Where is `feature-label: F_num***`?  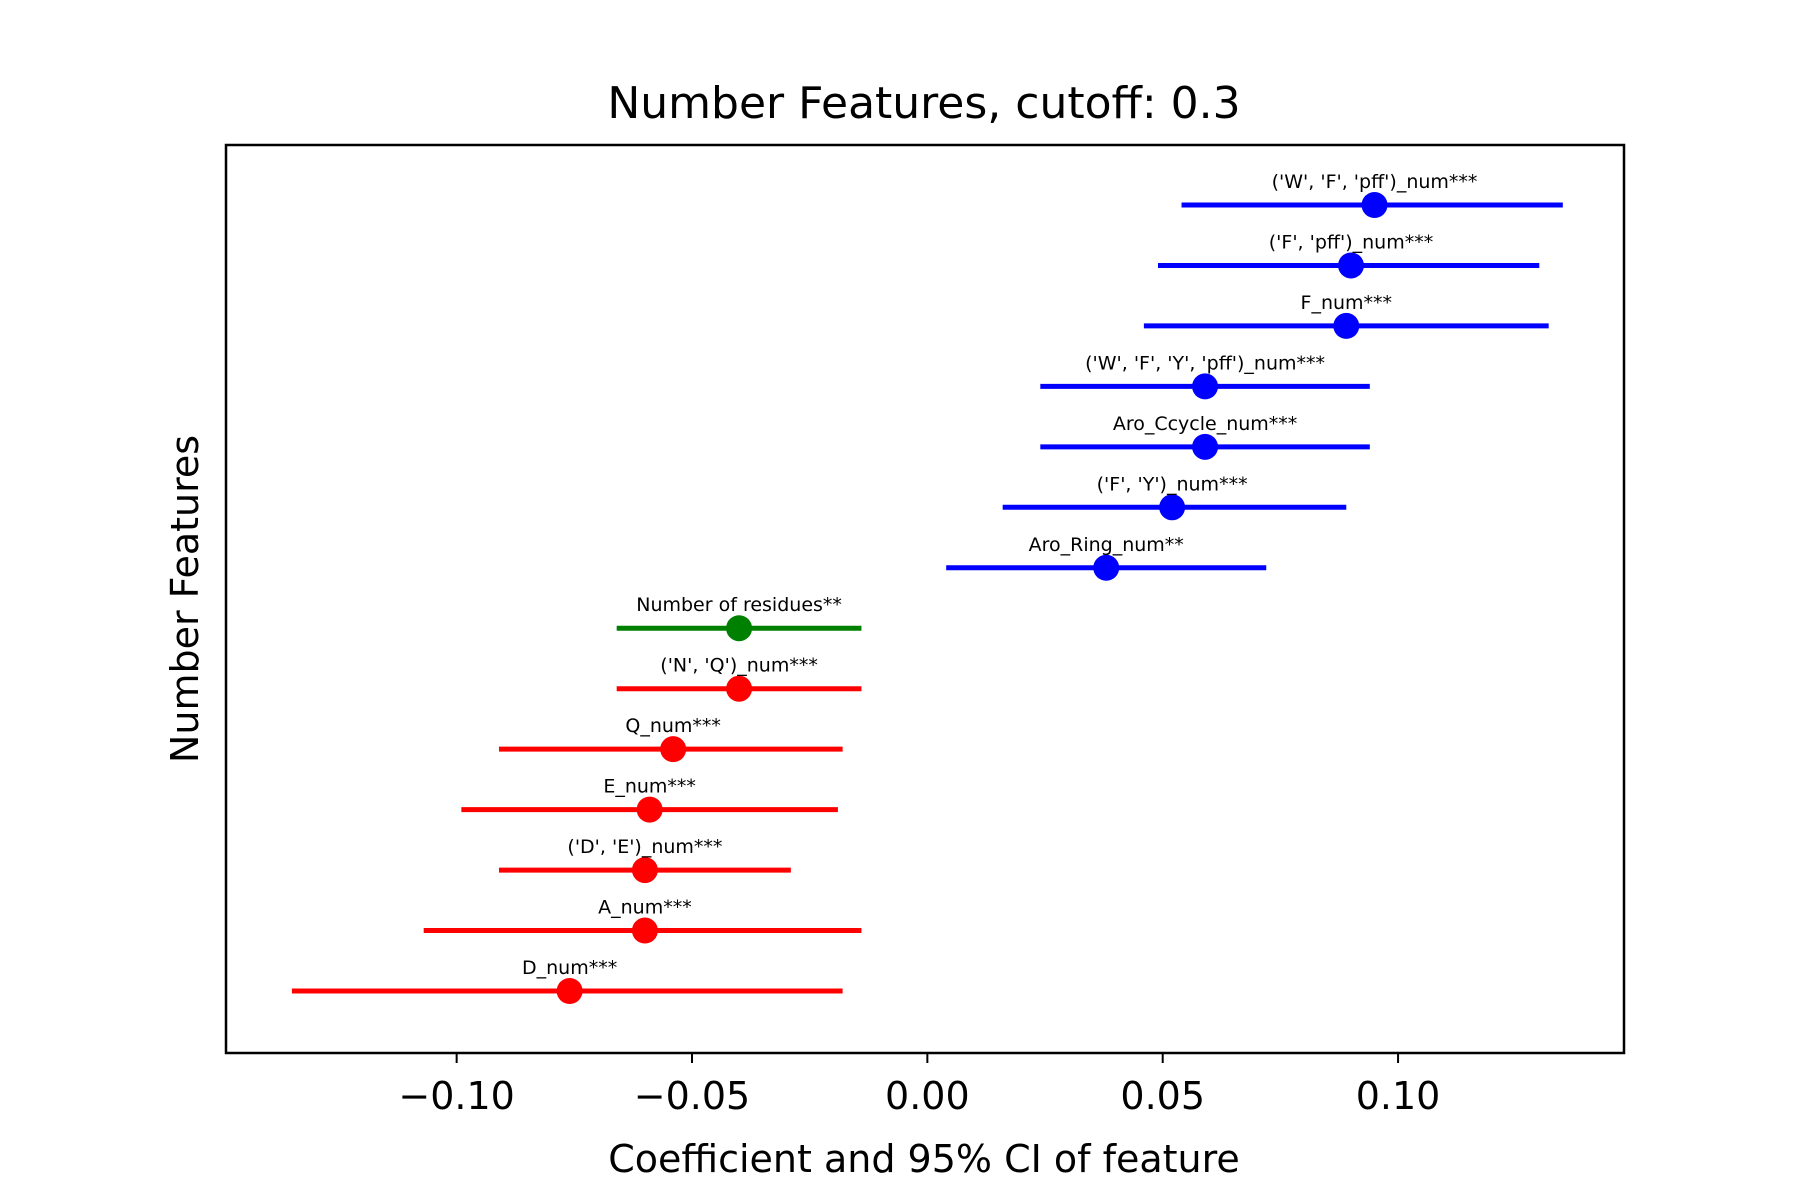 feature-label: F_num*** is located at coordinates (1347, 303).